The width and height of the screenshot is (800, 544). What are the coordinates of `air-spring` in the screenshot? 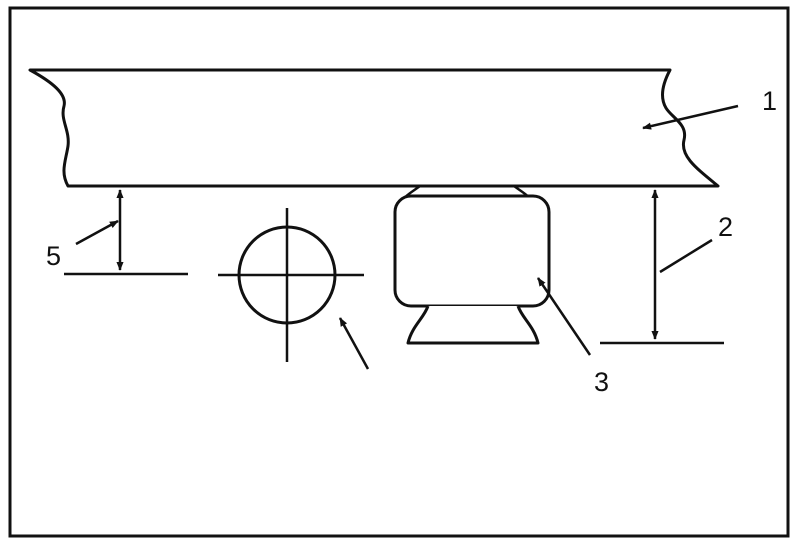 It's located at (472, 264).